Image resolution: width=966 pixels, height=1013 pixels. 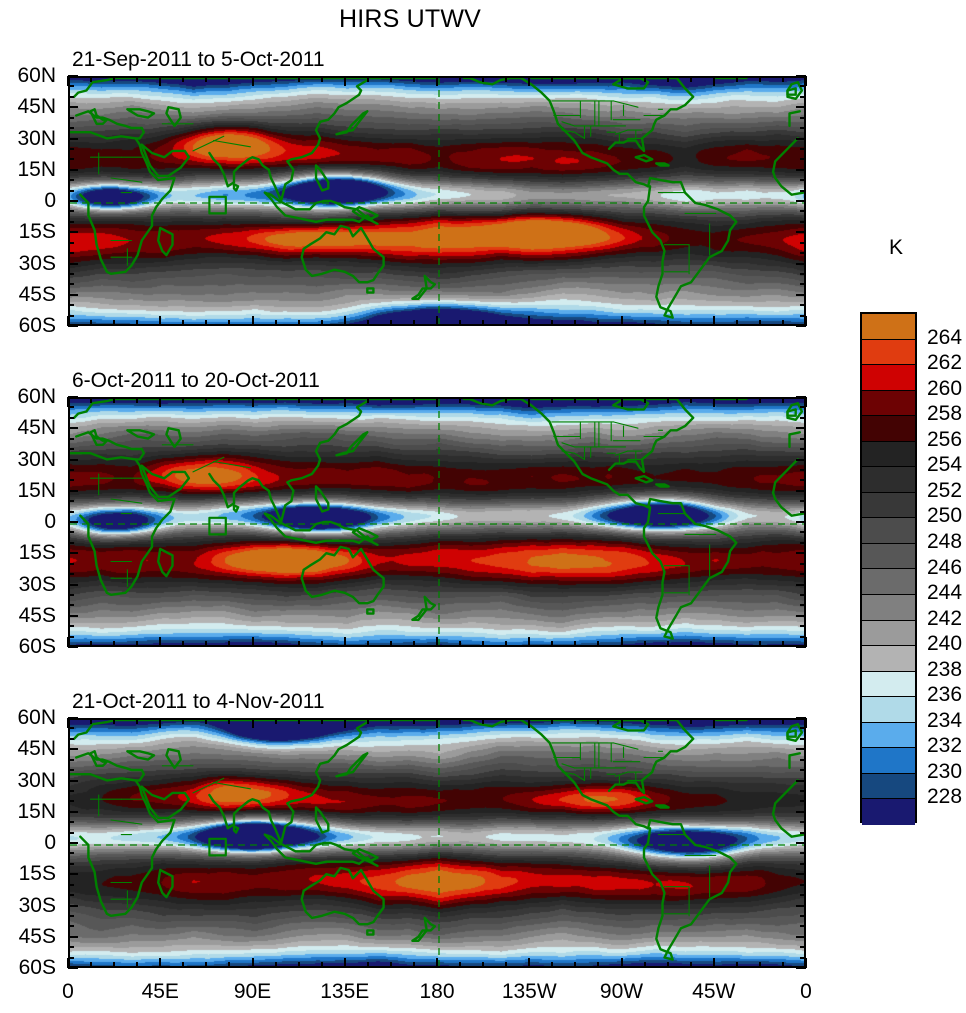 What do you see at coordinates (160, 991) in the screenshot?
I see `x-tick-label-45E: 45E` at bounding box center [160, 991].